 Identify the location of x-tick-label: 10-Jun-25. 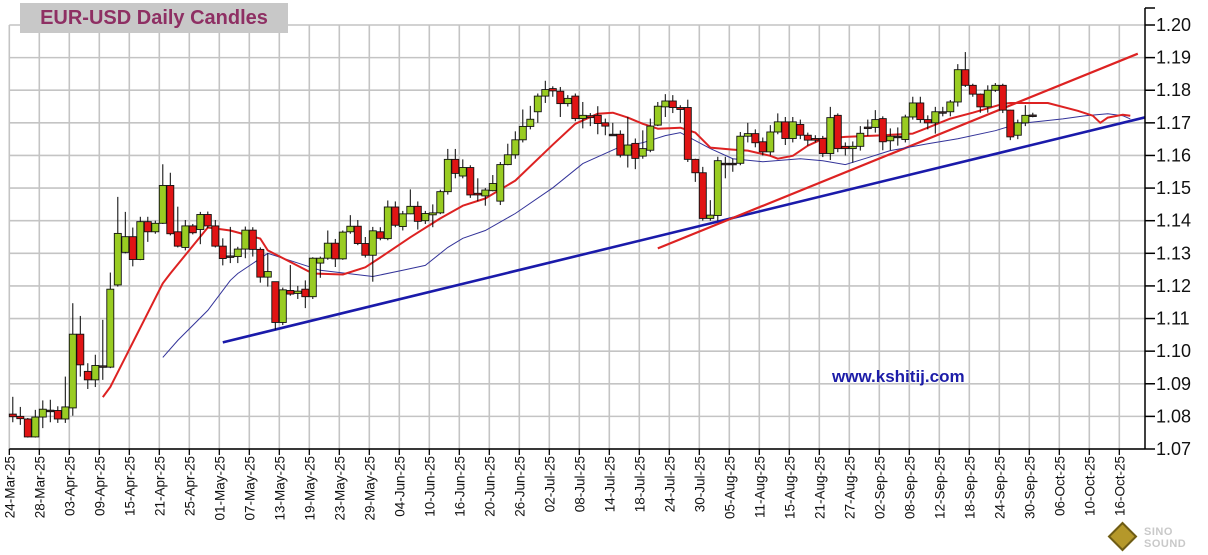
(429, 486).